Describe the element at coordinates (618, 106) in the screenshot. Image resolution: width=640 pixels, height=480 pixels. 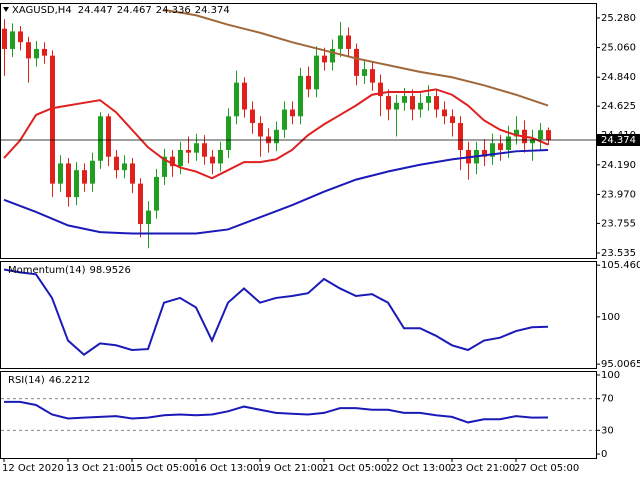
I see `y-tick-label: 24.625` at that location.